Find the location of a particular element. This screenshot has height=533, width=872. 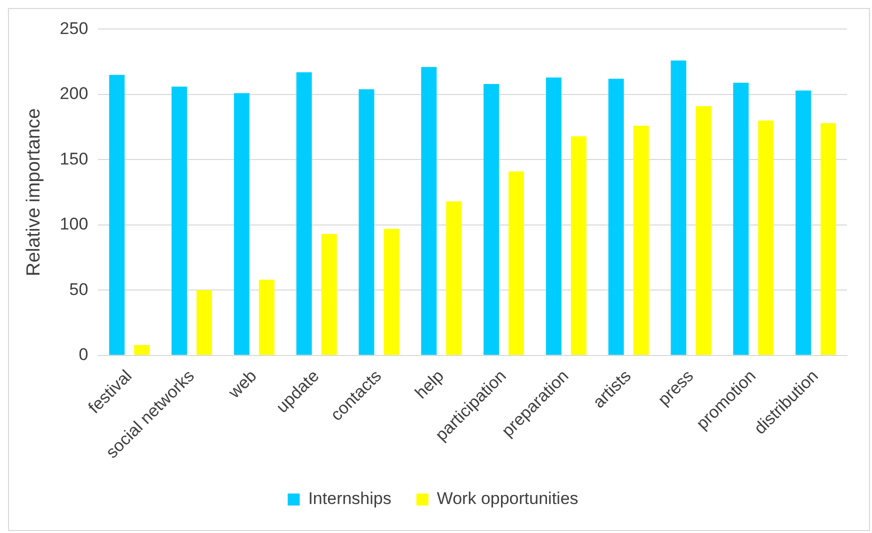

y-tick-label: 50 is located at coordinates (78, 289).